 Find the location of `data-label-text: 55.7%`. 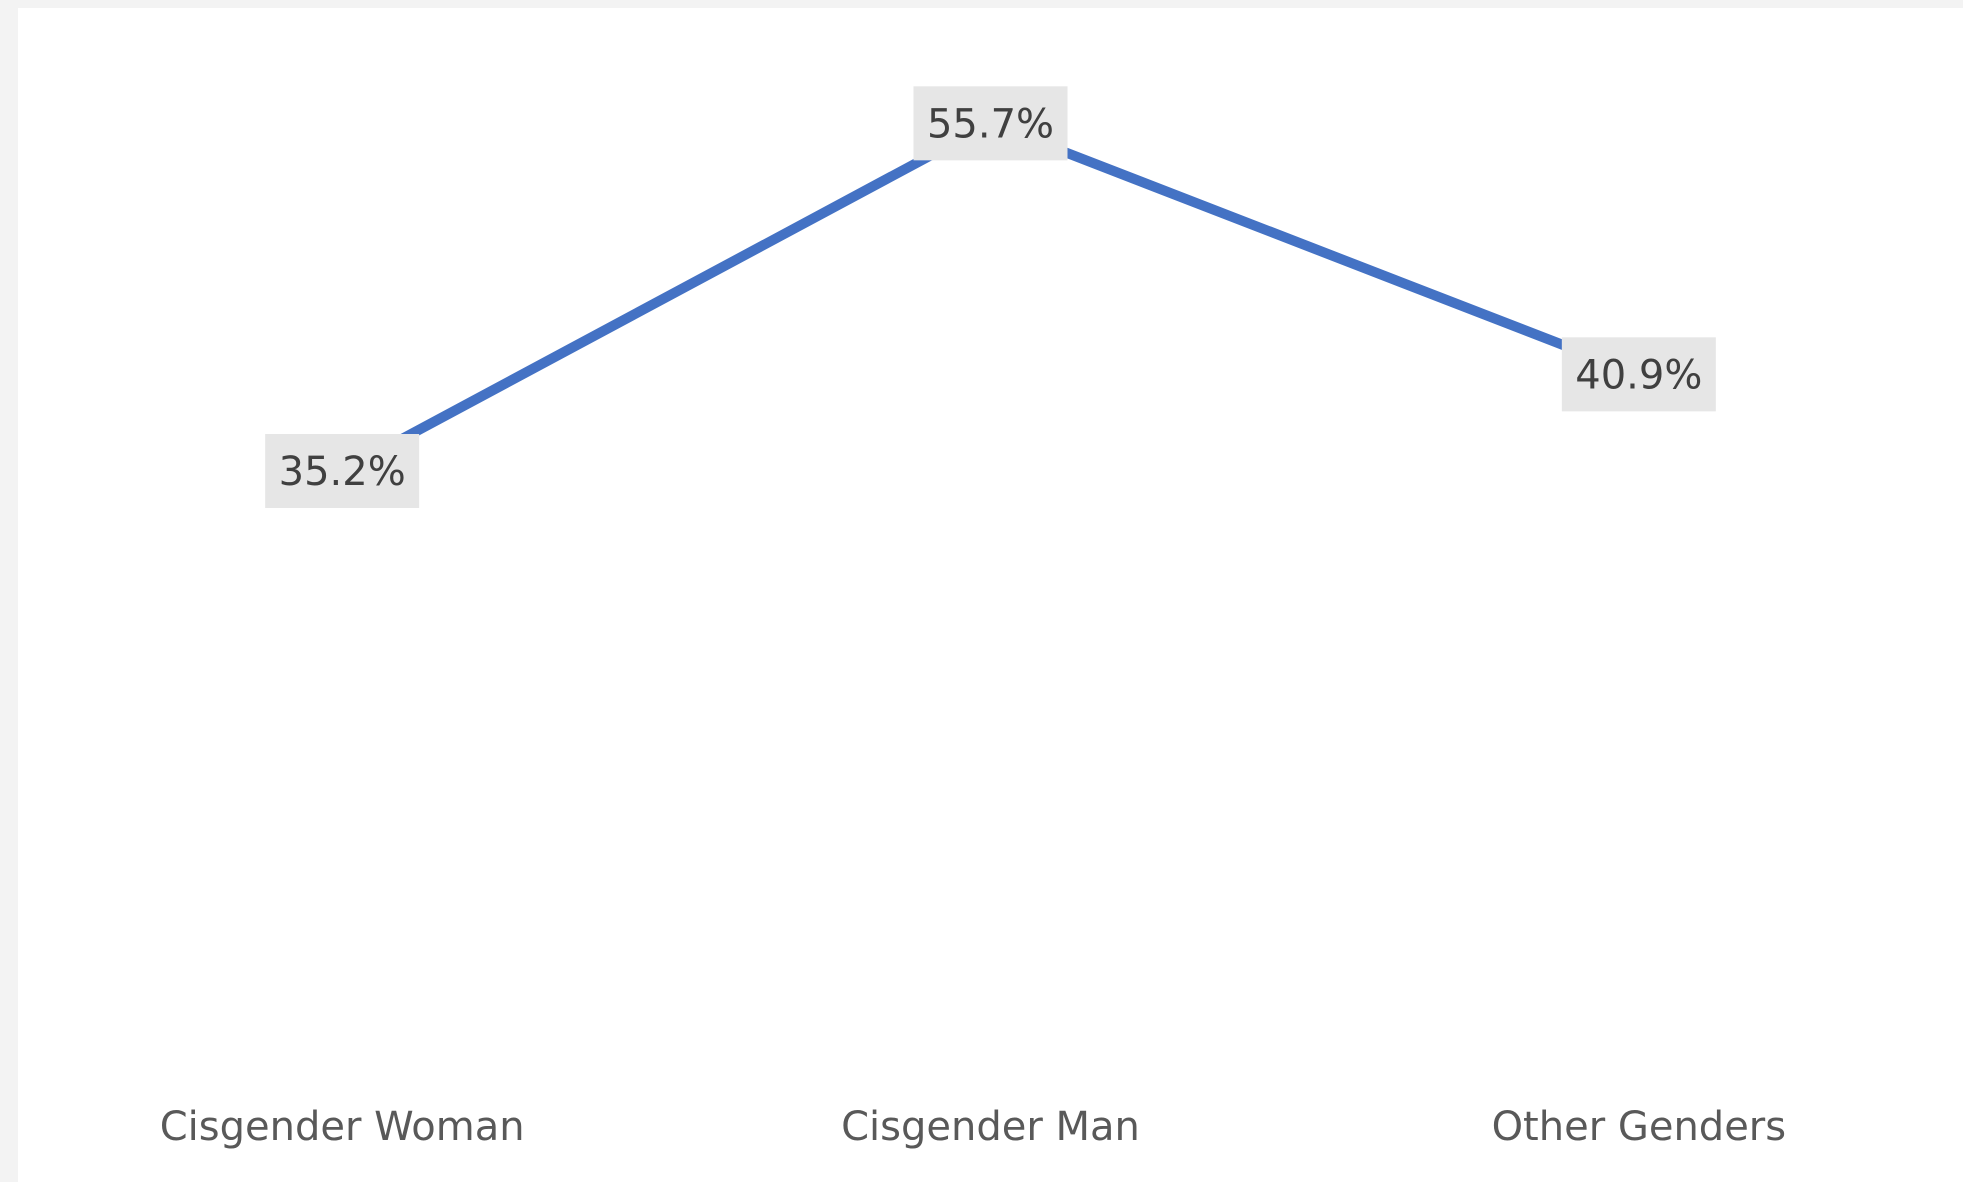

data-label-text: 55.7% is located at coordinates (990, 124).